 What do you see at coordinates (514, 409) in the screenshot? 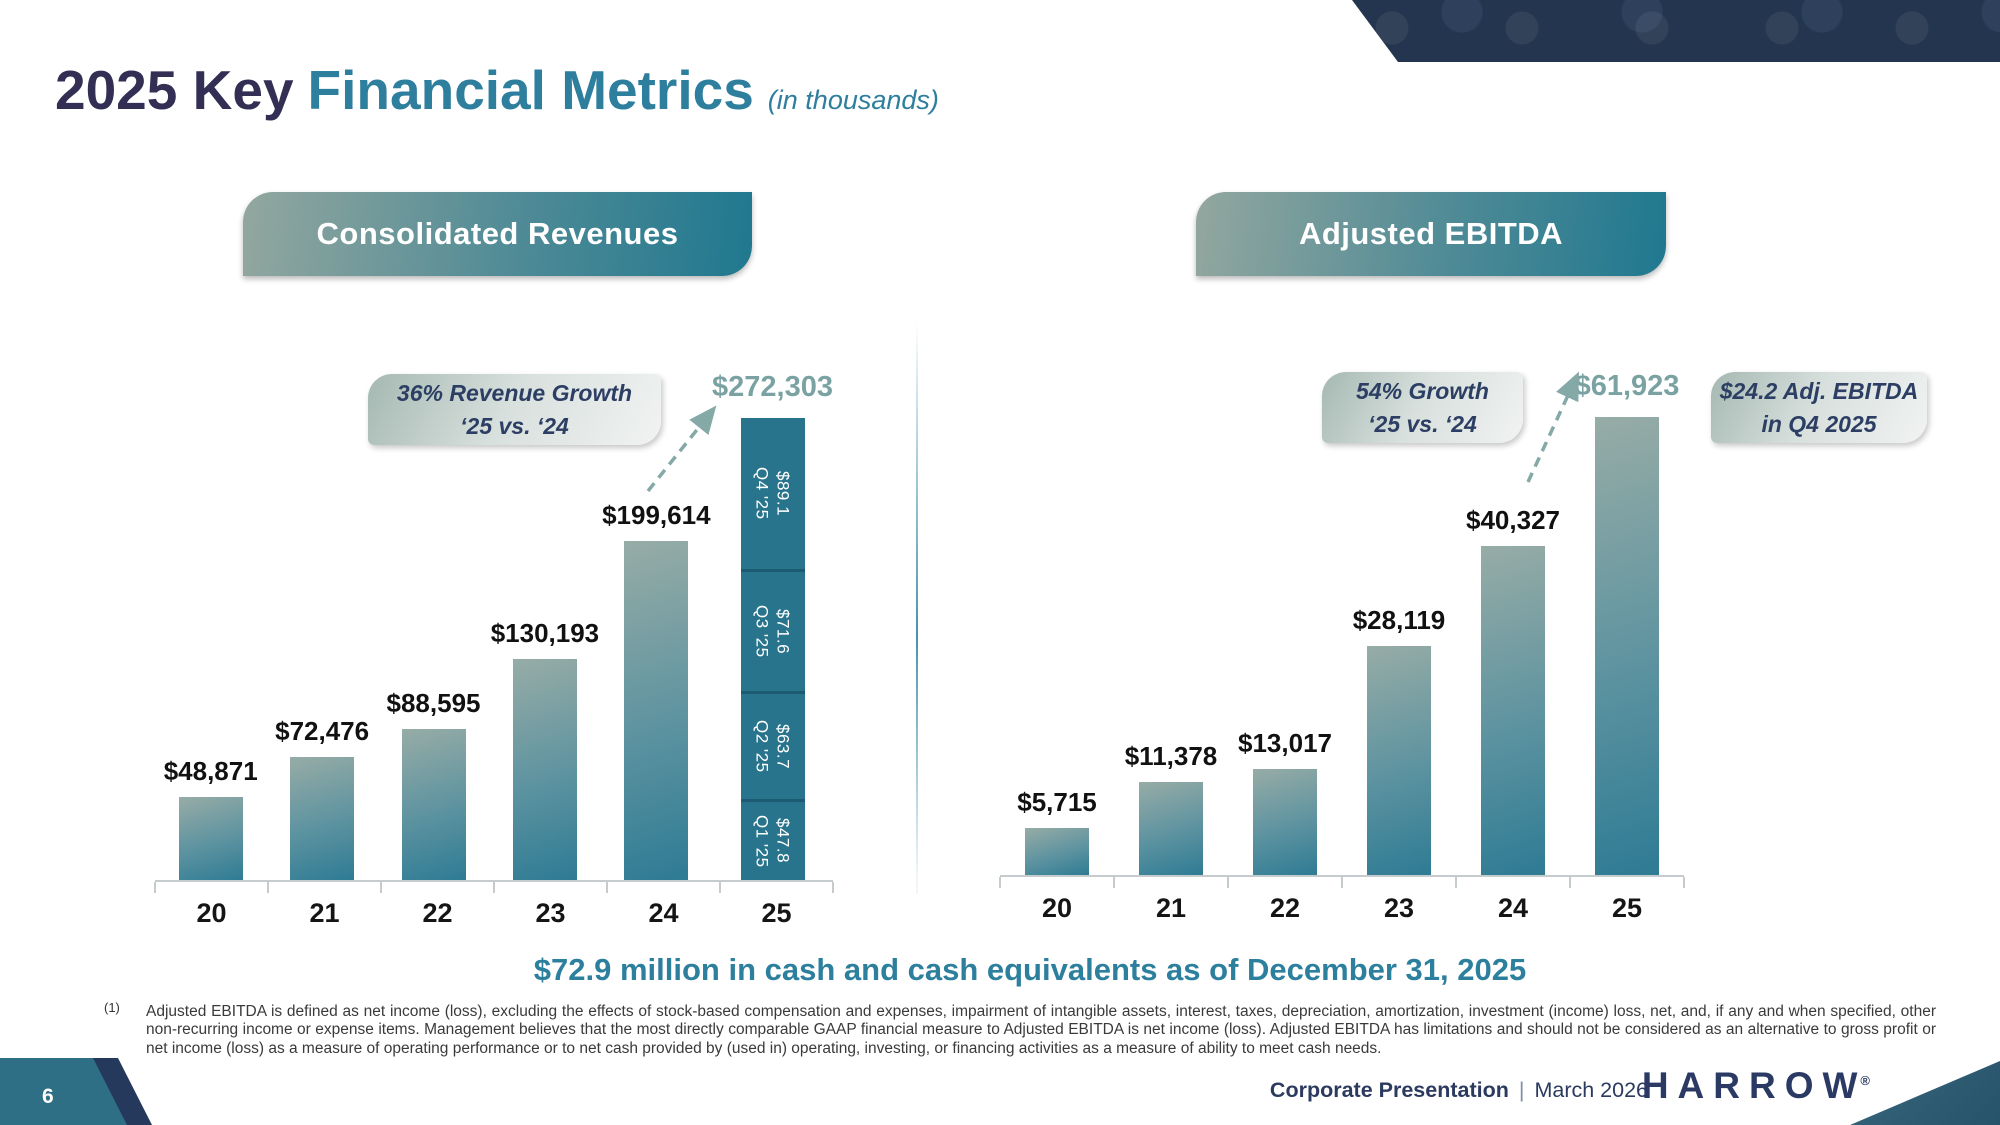
I see `callout-revenue-growth: 36% Revenue Growth ‘25 vs. ‘24` at bounding box center [514, 409].